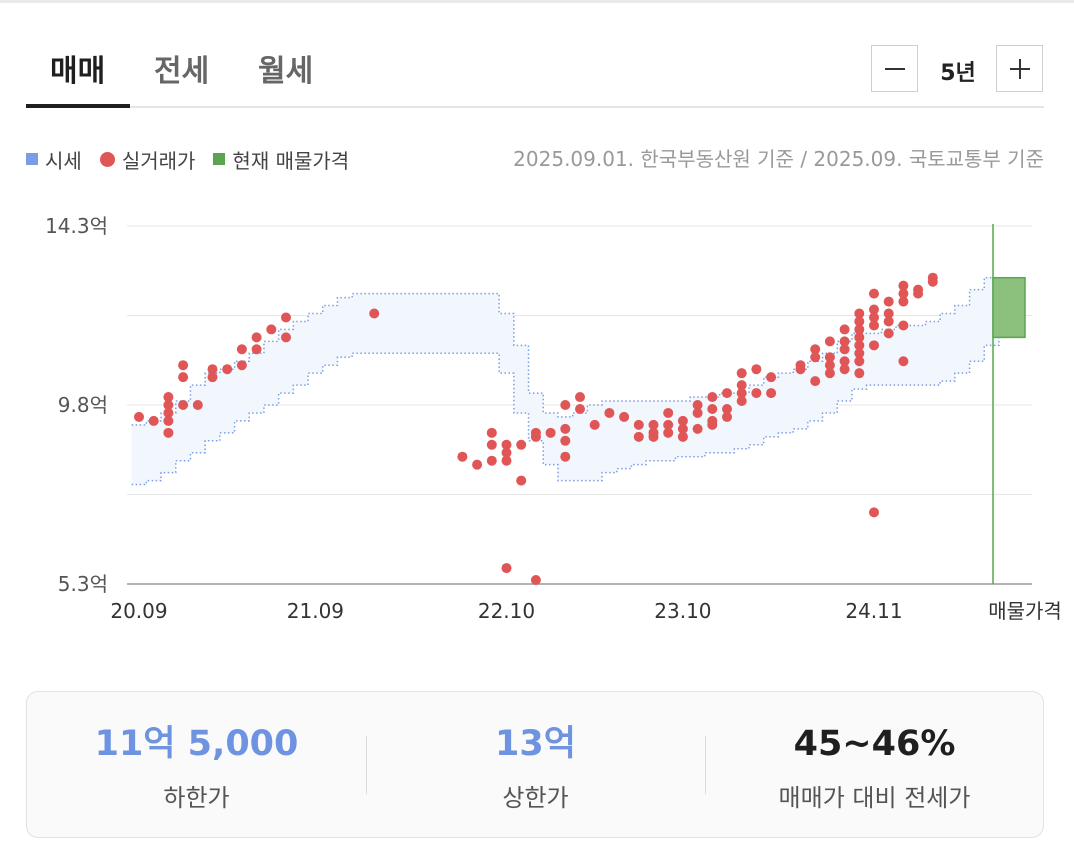 This screenshot has height=847, width=1074. What do you see at coordinates (182, 71) in the screenshot?
I see `tab-jeonse: 전세` at bounding box center [182, 71].